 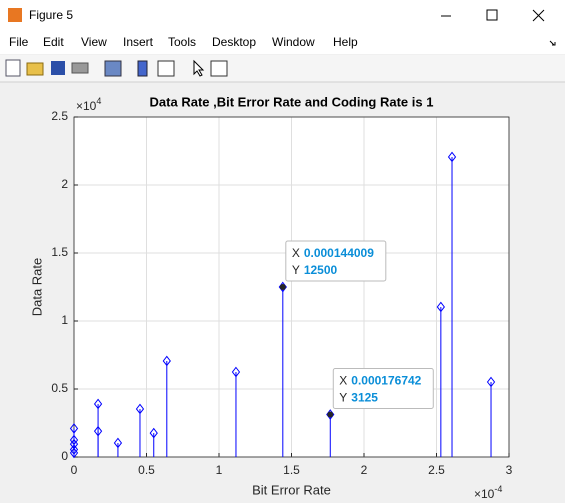 I want to click on y-tick-label: 0, so click(x=64, y=456).